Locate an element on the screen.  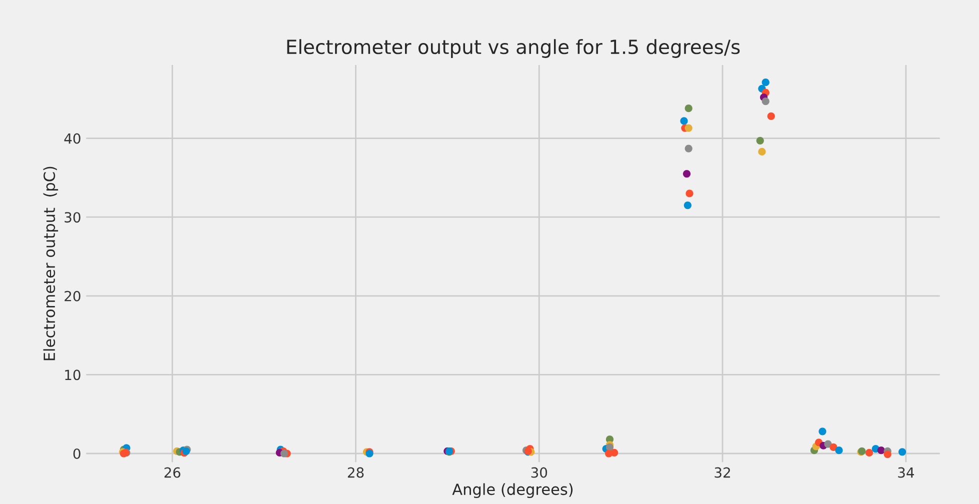
x-axis-title: Angle (degrees) is located at coordinates (512, 490).